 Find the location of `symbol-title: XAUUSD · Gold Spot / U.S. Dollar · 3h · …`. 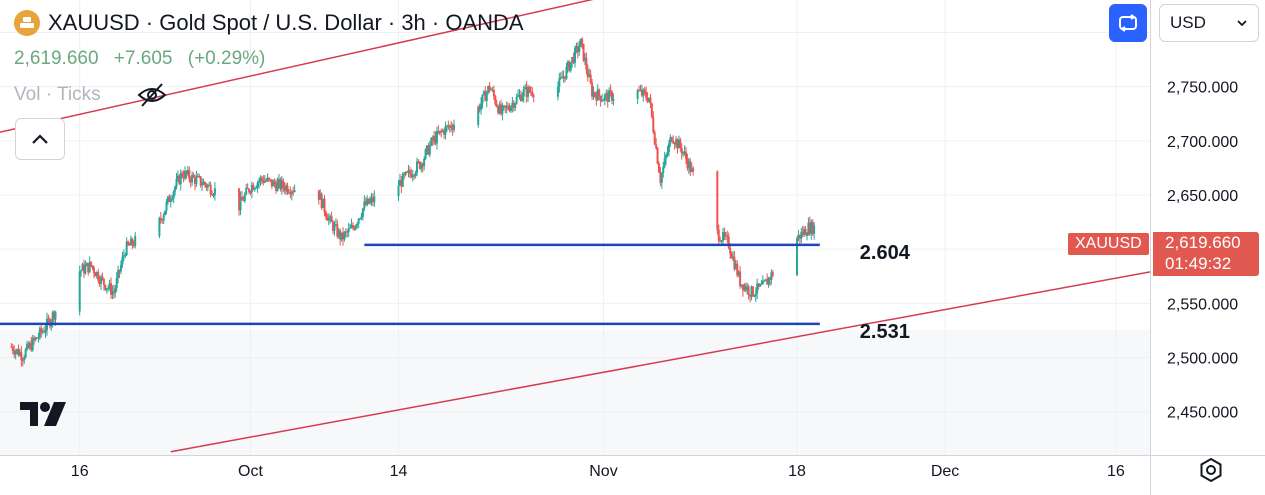

symbol-title: XAUUSD · Gold Spot / U.S. Dollar · 3h · … is located at coordinates (286, 22).